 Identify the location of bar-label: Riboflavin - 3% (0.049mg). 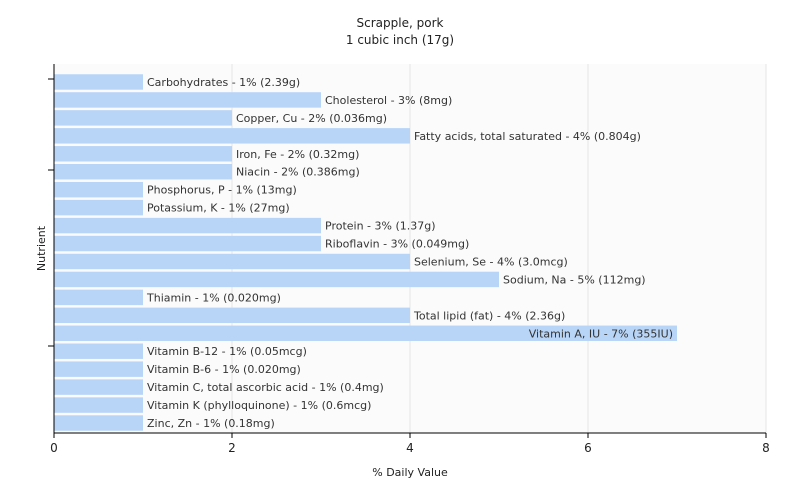
(397, 244).